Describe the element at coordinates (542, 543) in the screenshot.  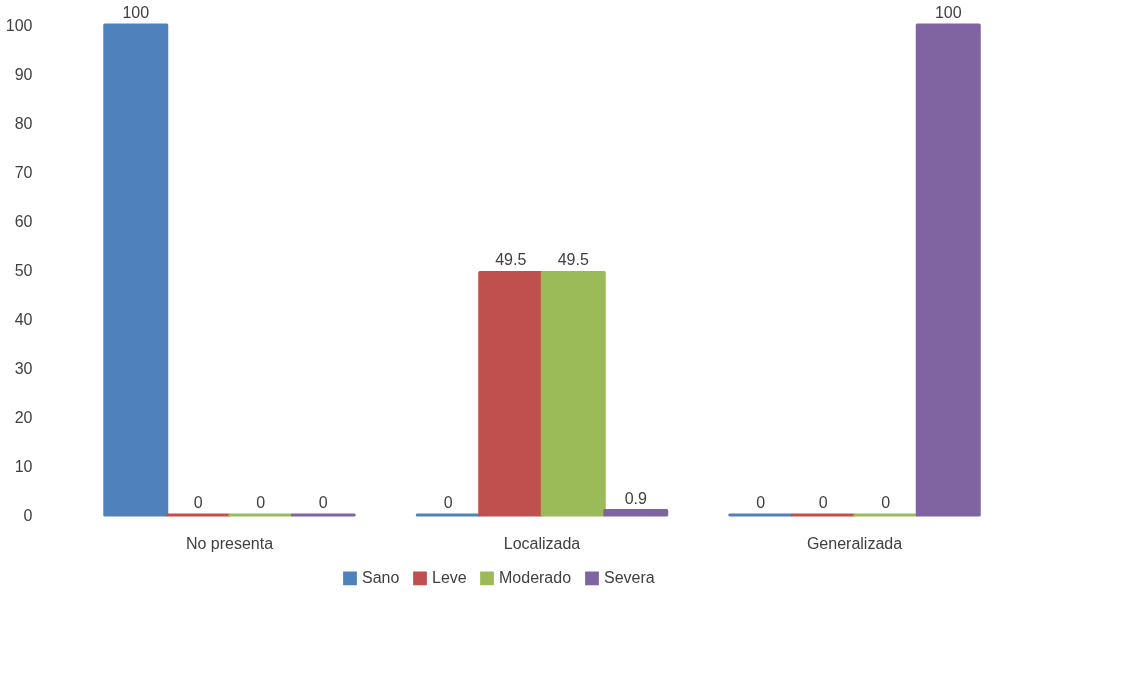
I see `x-tick-label: Localizada` at that location.